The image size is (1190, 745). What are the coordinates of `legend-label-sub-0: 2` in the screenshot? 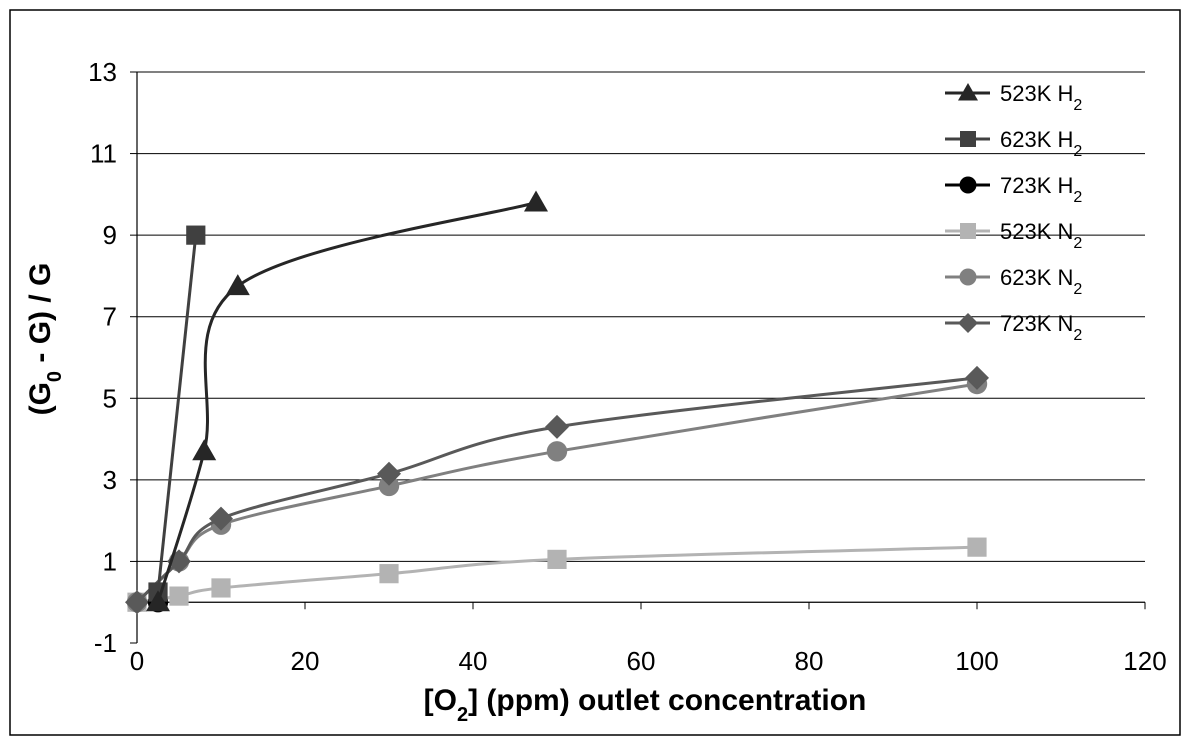 It's located at (1077, 105).